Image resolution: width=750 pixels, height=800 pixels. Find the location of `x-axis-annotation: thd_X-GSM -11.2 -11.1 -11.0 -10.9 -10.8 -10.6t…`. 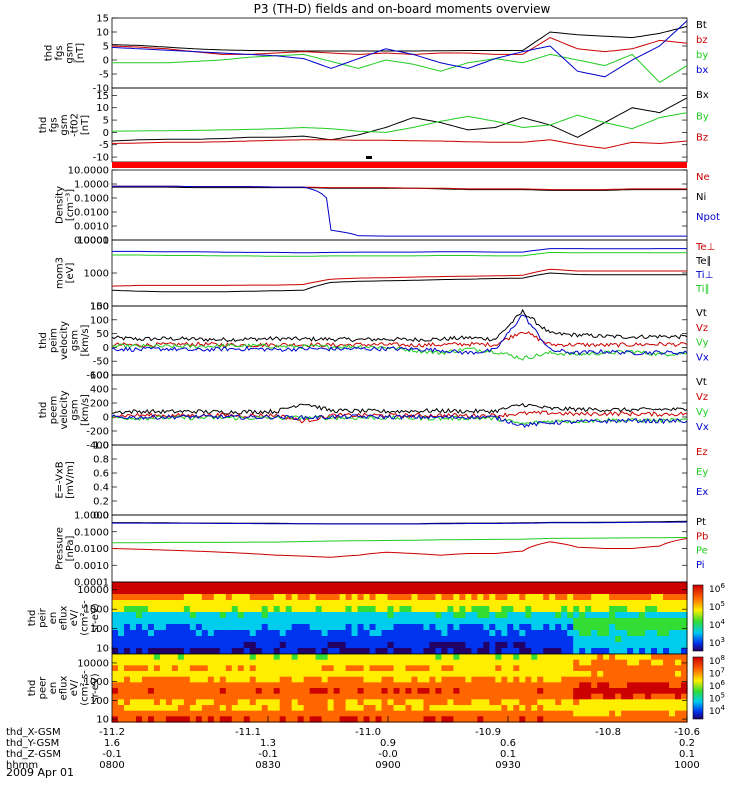

x-axis-annotation: thd_X-GSM -11.2 -11.1 -11.0 -10.9 -10.8 -10.6t… is located at coordinates (353, 743).